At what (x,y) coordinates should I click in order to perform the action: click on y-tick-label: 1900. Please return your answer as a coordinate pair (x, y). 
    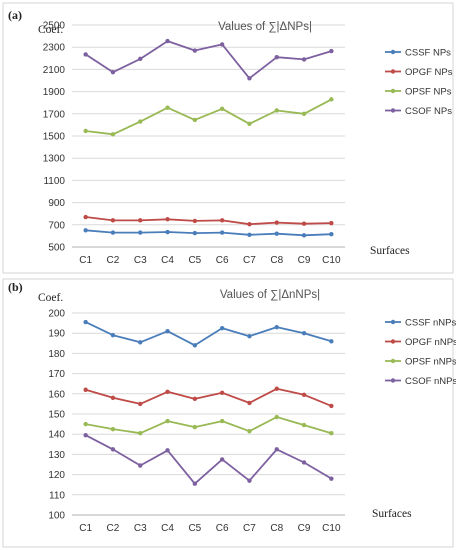
    Looking at the image, I should click on (54, 92).